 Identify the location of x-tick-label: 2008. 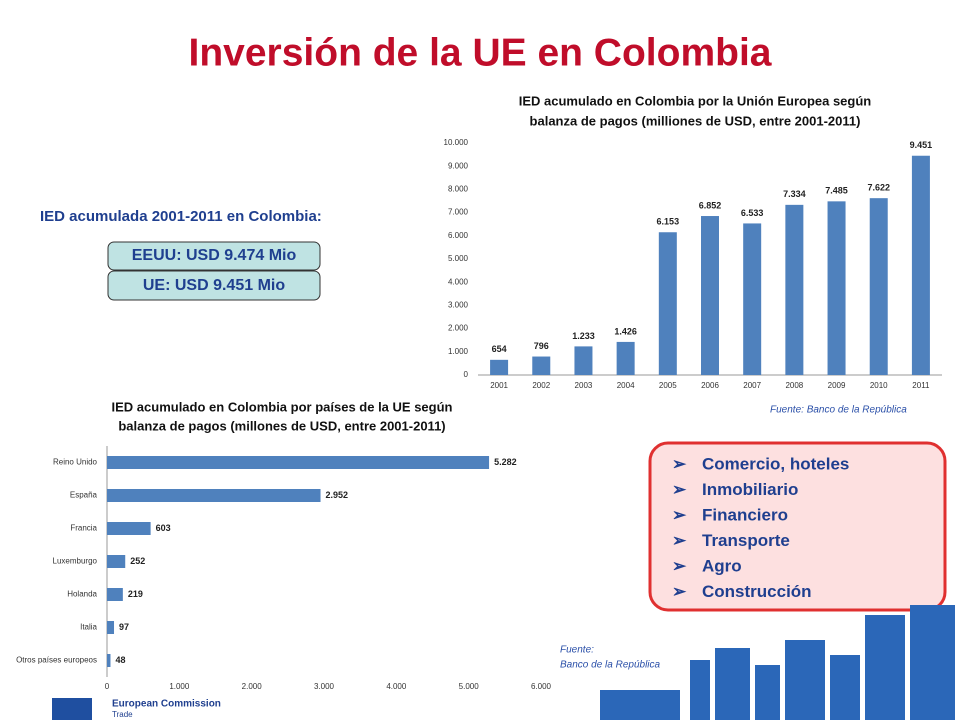
(794, 385).